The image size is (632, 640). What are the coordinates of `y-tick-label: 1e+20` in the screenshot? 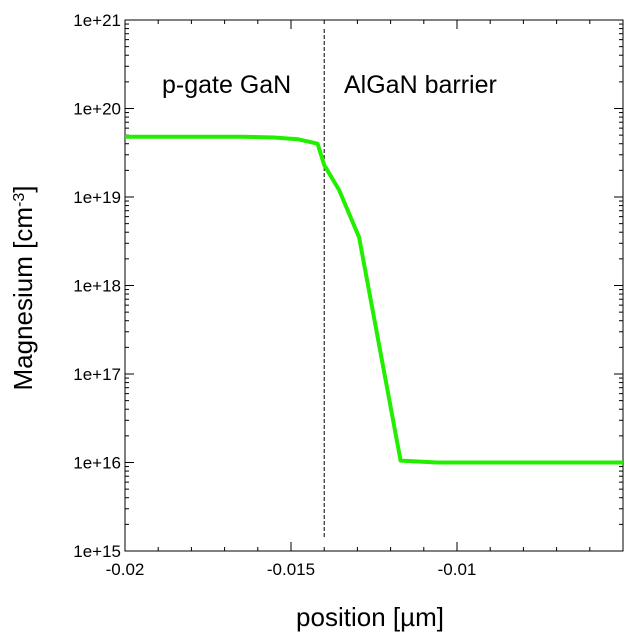 It's located at (97, 109).